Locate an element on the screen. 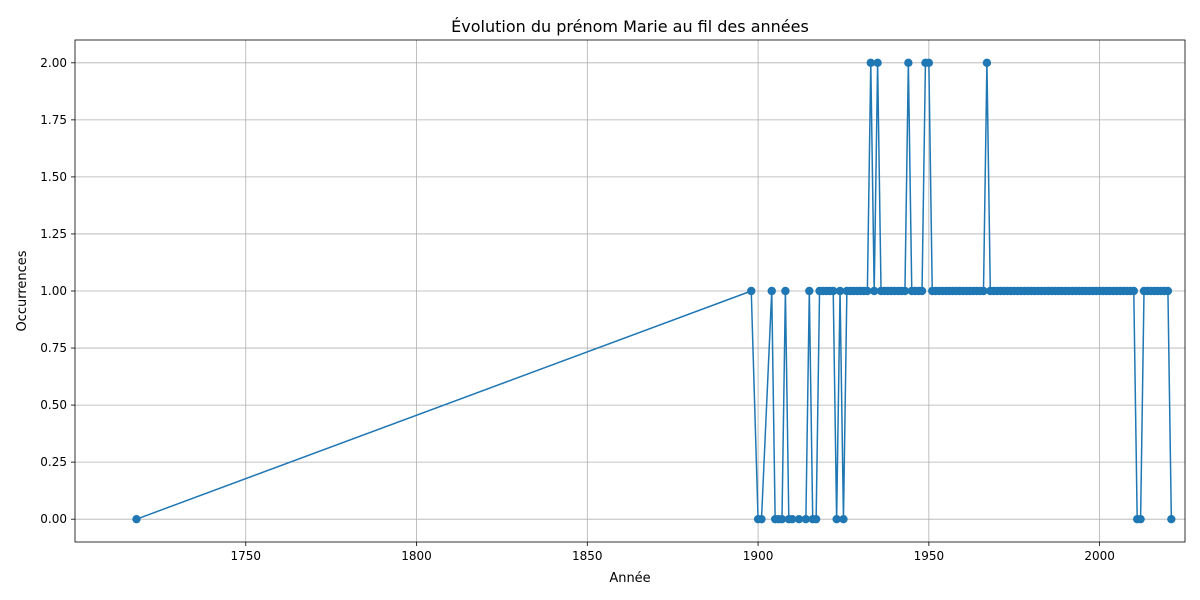  y-tick-label: 0.75 is located at coordinates (53, 348).